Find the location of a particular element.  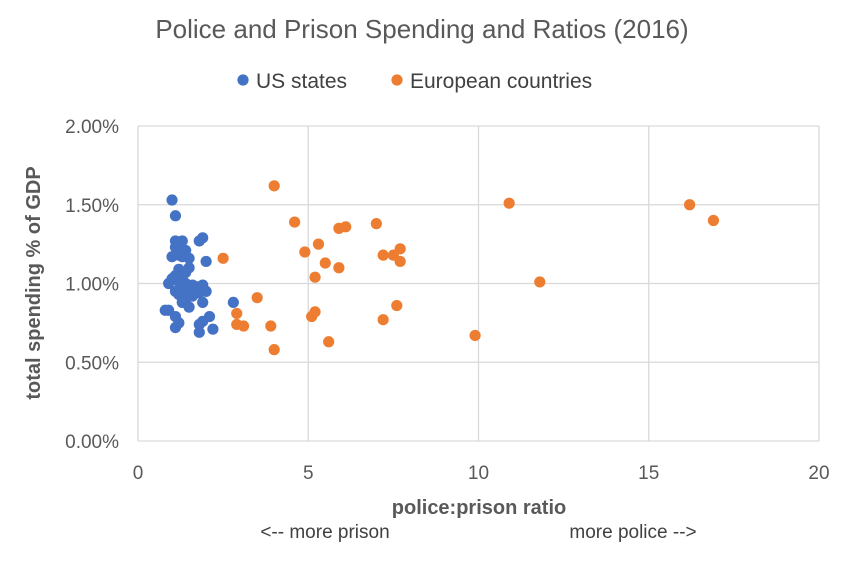

y-tick-label: 1.50% is located at coordinates (92, 206).